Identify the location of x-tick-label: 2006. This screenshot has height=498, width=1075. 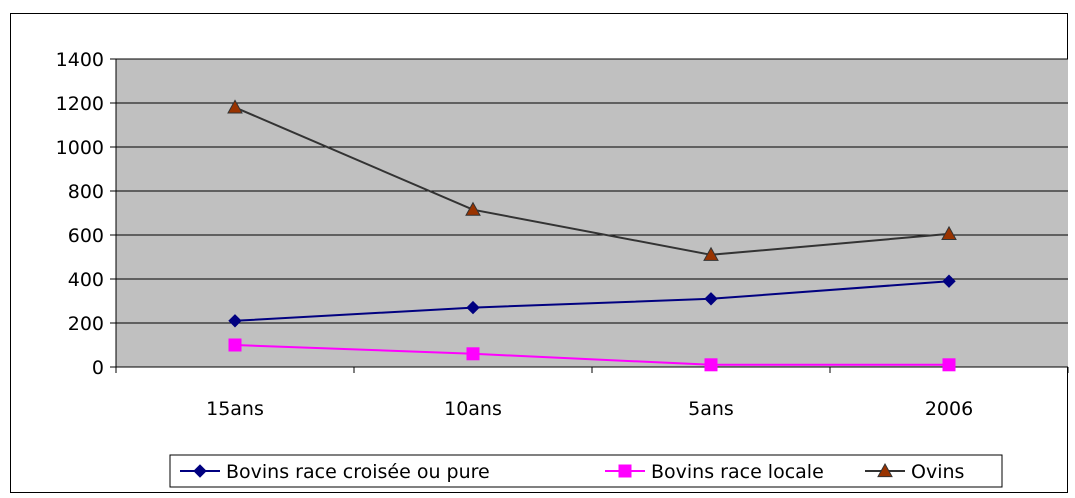
(949, 409).